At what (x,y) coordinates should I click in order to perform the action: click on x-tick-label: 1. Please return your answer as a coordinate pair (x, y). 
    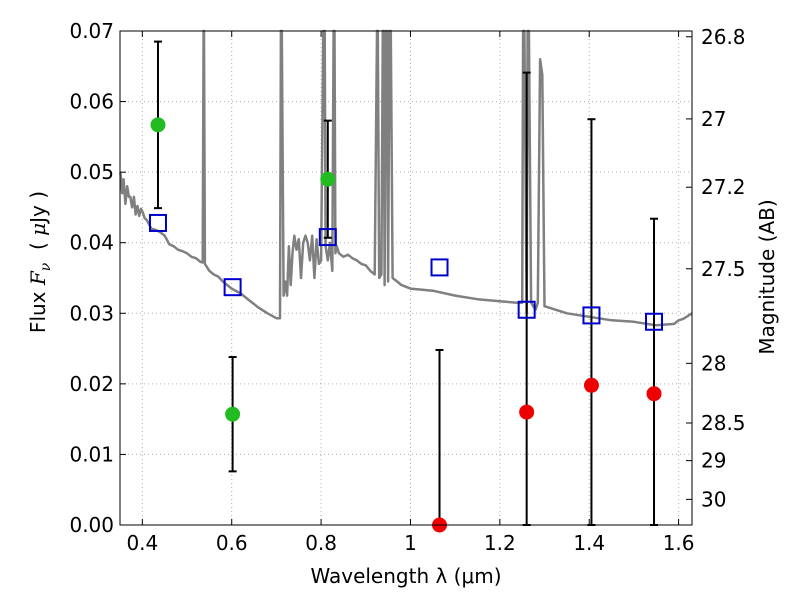
    Looking at the image, I should click on (410, 543).